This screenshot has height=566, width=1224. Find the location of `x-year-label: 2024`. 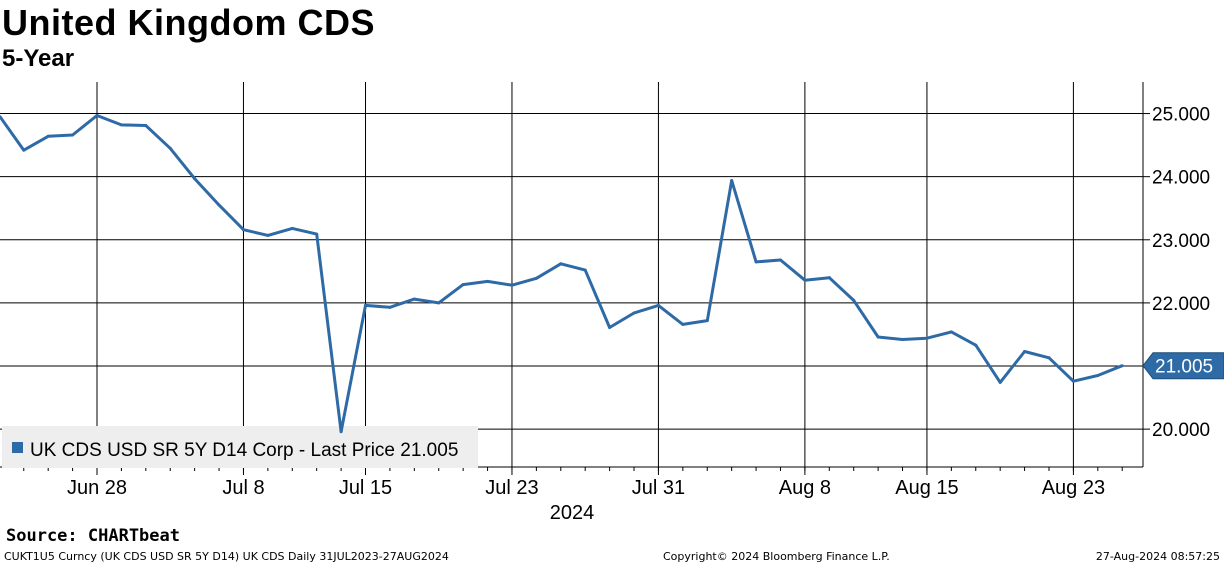

x-year-label: 2024 is located at coordinates (572, 513).